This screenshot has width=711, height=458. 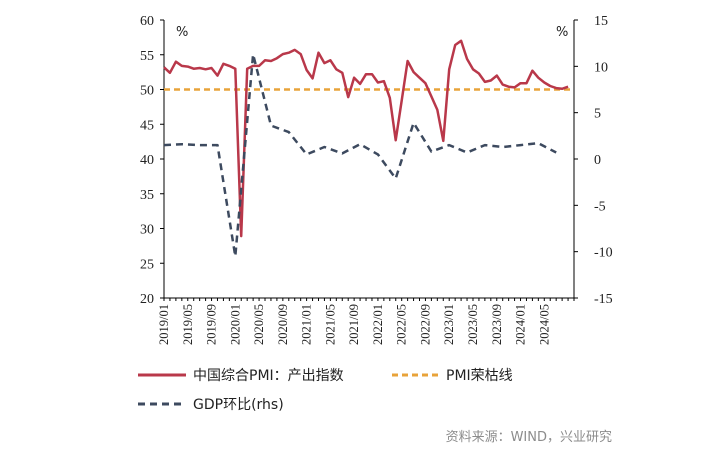 I want to click on left-axis-tick-label: 45, so click(x=147, y=125).